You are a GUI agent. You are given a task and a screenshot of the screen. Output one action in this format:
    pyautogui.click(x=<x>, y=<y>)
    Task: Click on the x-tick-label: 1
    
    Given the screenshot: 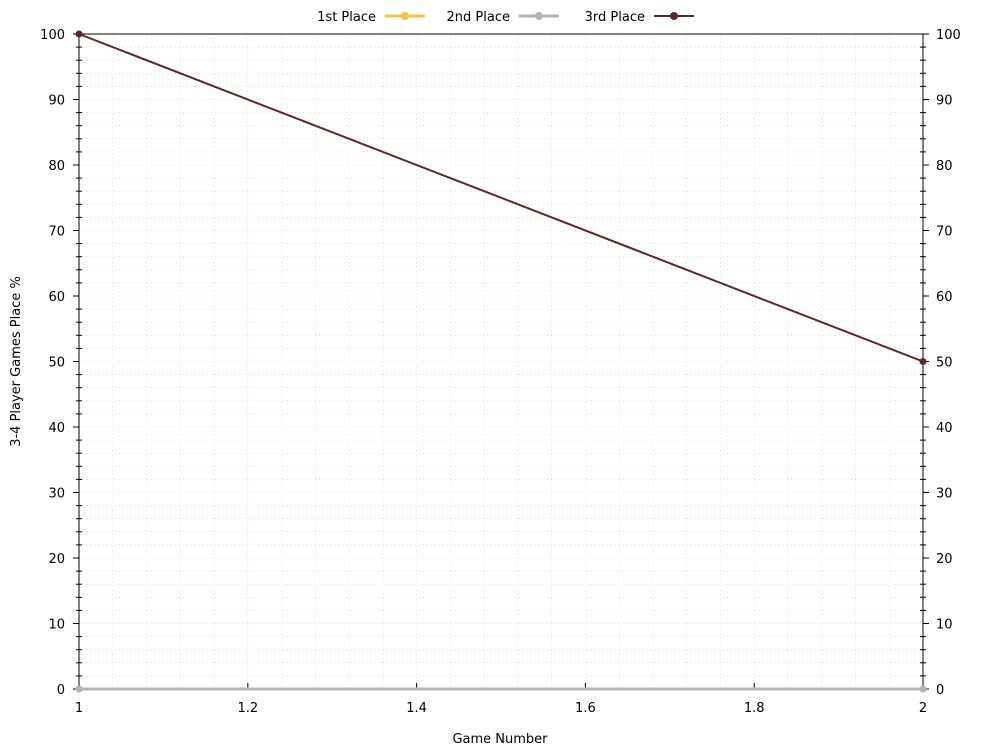 What is the action you would take?
    pyautogui.click(x=79, y=708)
    